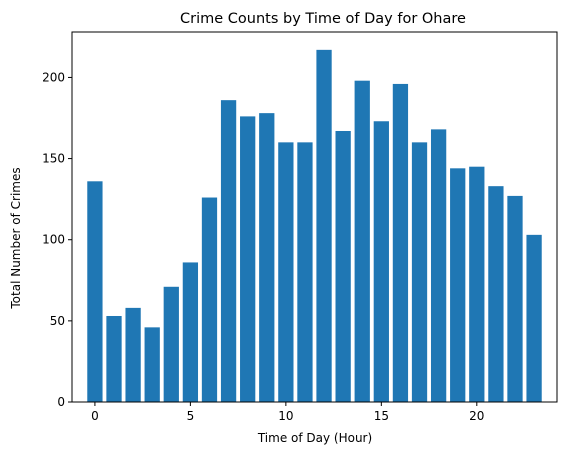  Describe the element at coordinates (16, 238) in the screenshot. I see `y-axis-label: Total Number of Crimes` at that location.